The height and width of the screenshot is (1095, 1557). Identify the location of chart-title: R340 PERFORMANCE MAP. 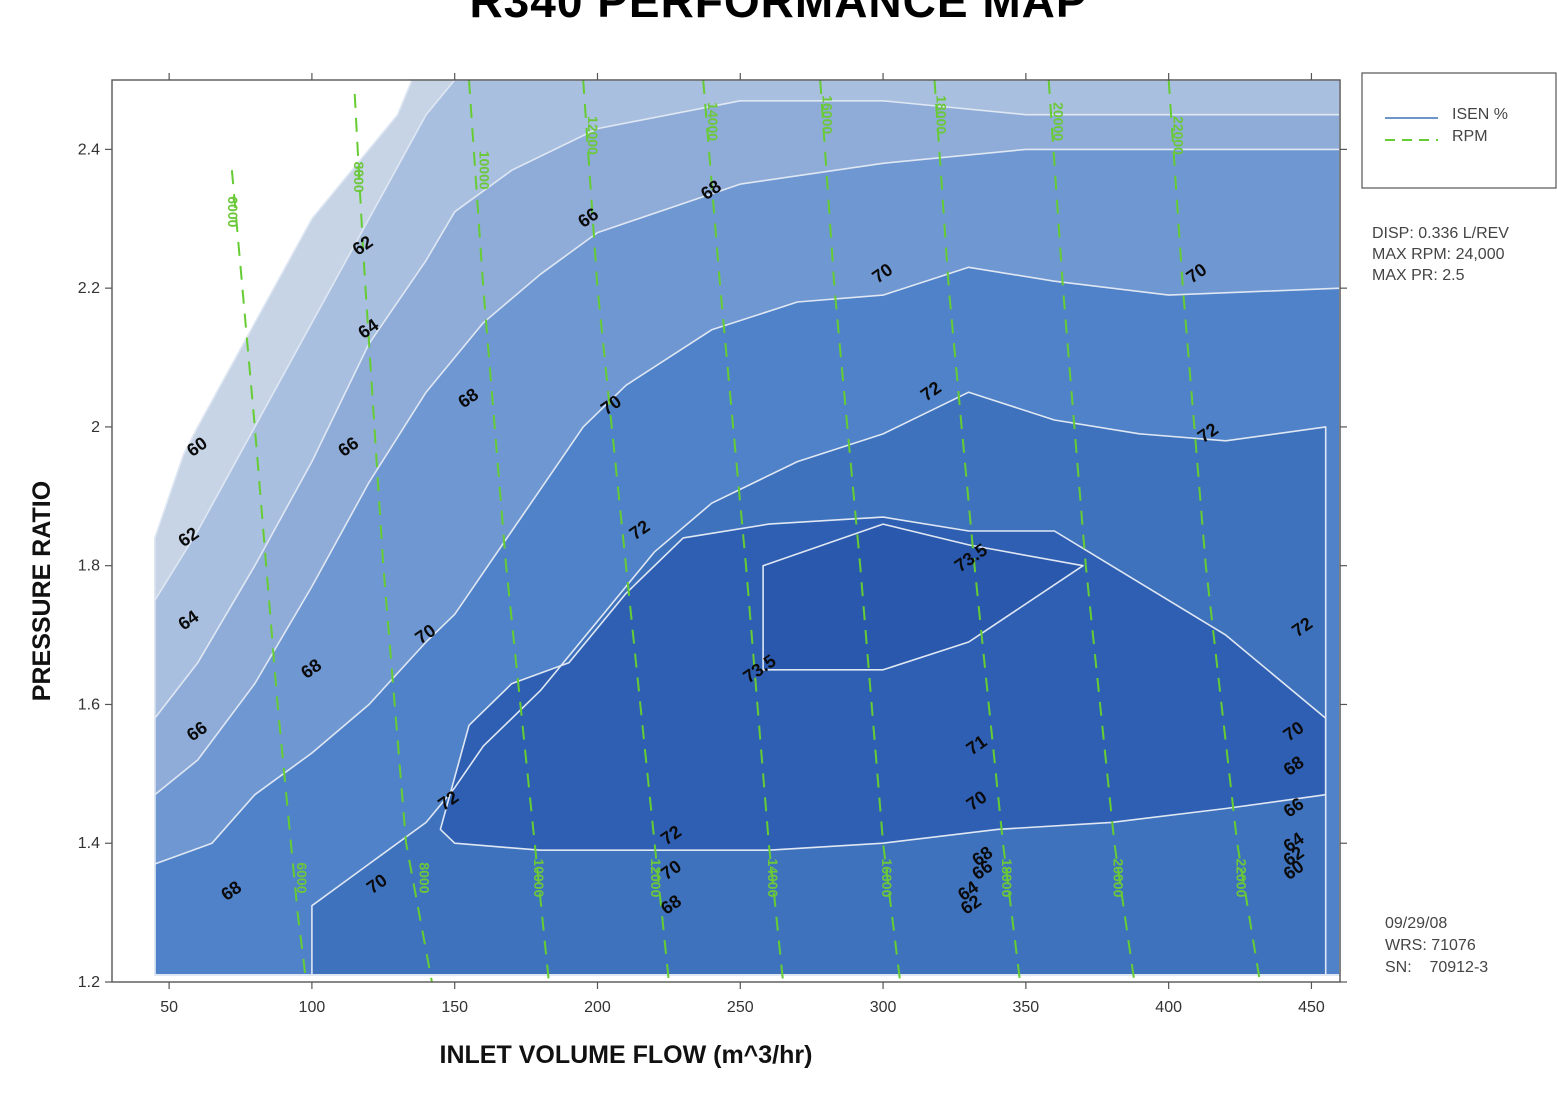
(778, 13).